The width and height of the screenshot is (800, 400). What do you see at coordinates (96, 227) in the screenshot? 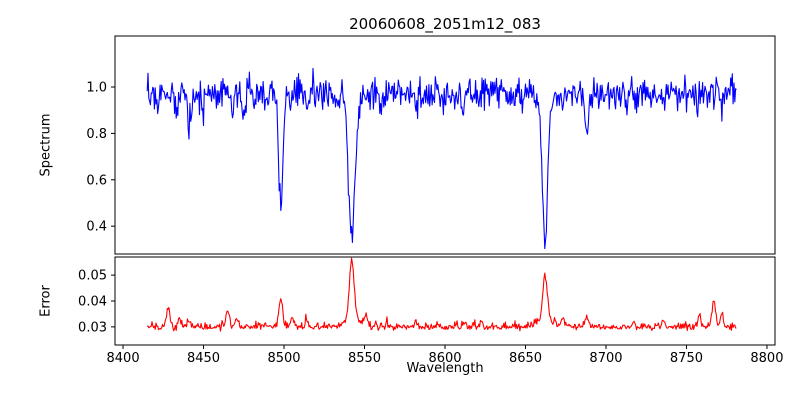
I see `y-tick-label: 0.4` at bounding box center [96, 227].